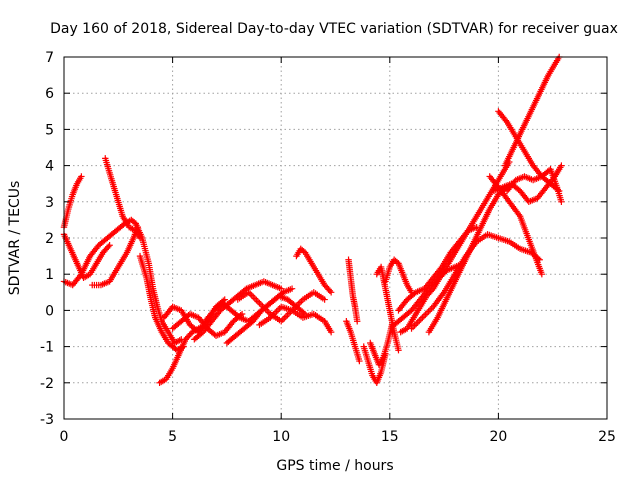  Describe the element at coordinates (47, 348) in the screenshot. I see `y-tick-label: -1` at that location.